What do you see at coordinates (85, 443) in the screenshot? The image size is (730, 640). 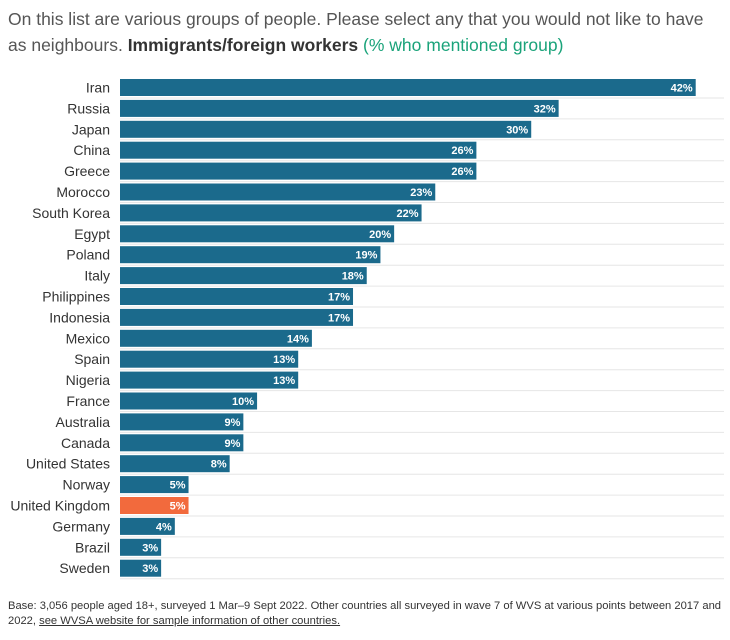 I see `category-label: Canada` at bounding box center [85, 443].